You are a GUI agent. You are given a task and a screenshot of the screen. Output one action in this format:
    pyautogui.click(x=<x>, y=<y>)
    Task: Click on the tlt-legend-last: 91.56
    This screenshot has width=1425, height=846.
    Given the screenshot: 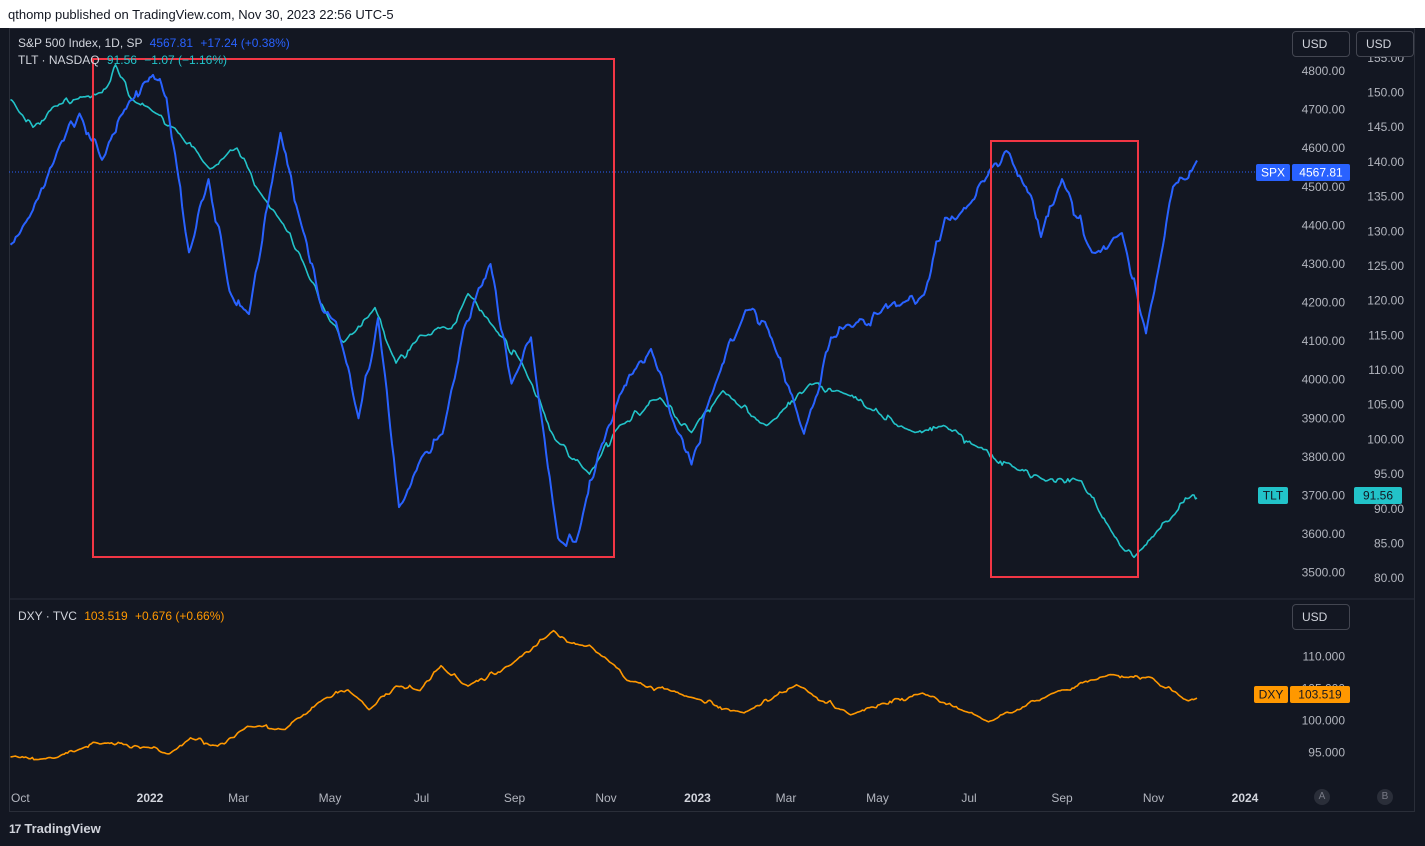 What is the action you would take?
    pyautogui.click(x=121, y=60)
    